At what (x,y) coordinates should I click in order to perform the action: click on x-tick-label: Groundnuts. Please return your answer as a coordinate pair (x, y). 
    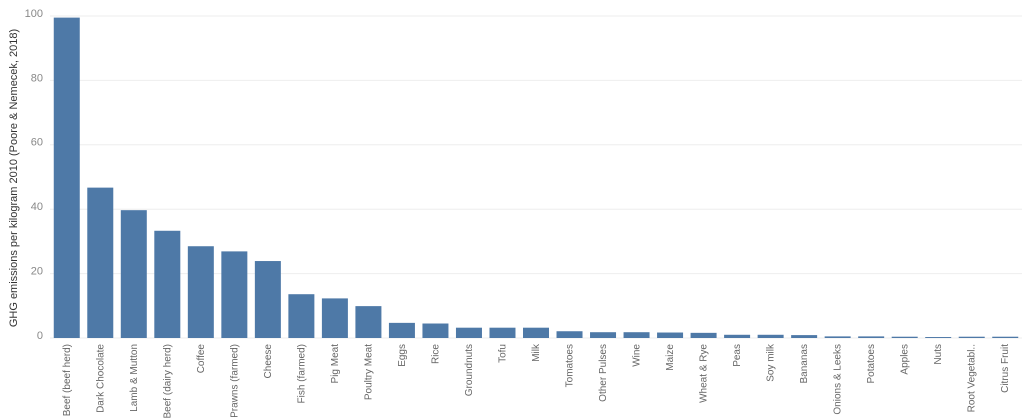
    Looking at the image, I should click on (469, 370).